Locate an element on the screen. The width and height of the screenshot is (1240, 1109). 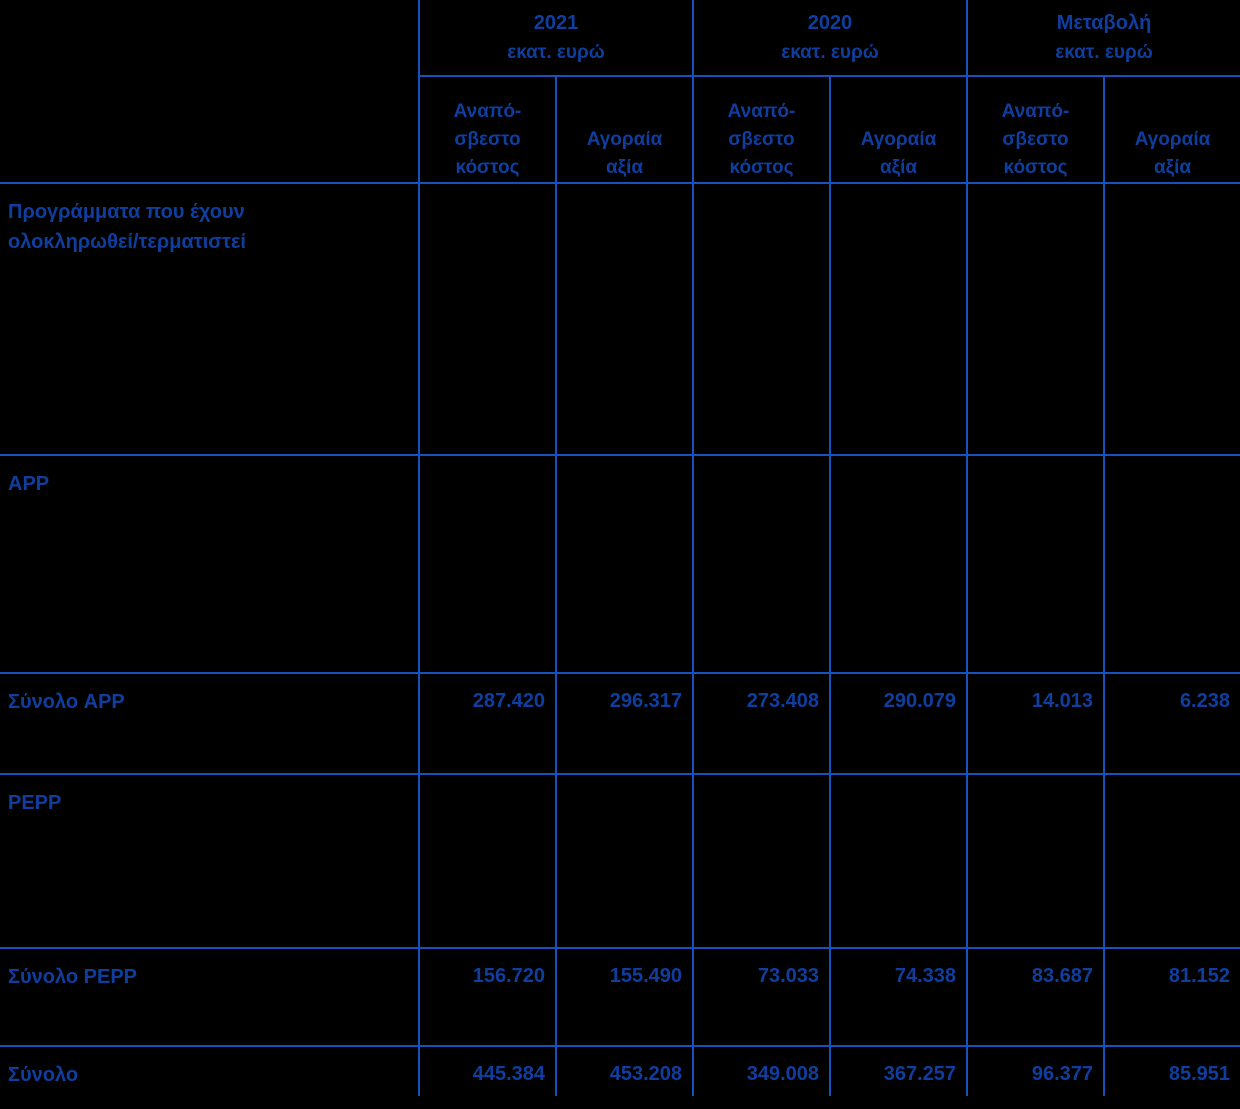
row-label-pepp: PEPP is located at coordinates (209, 860).